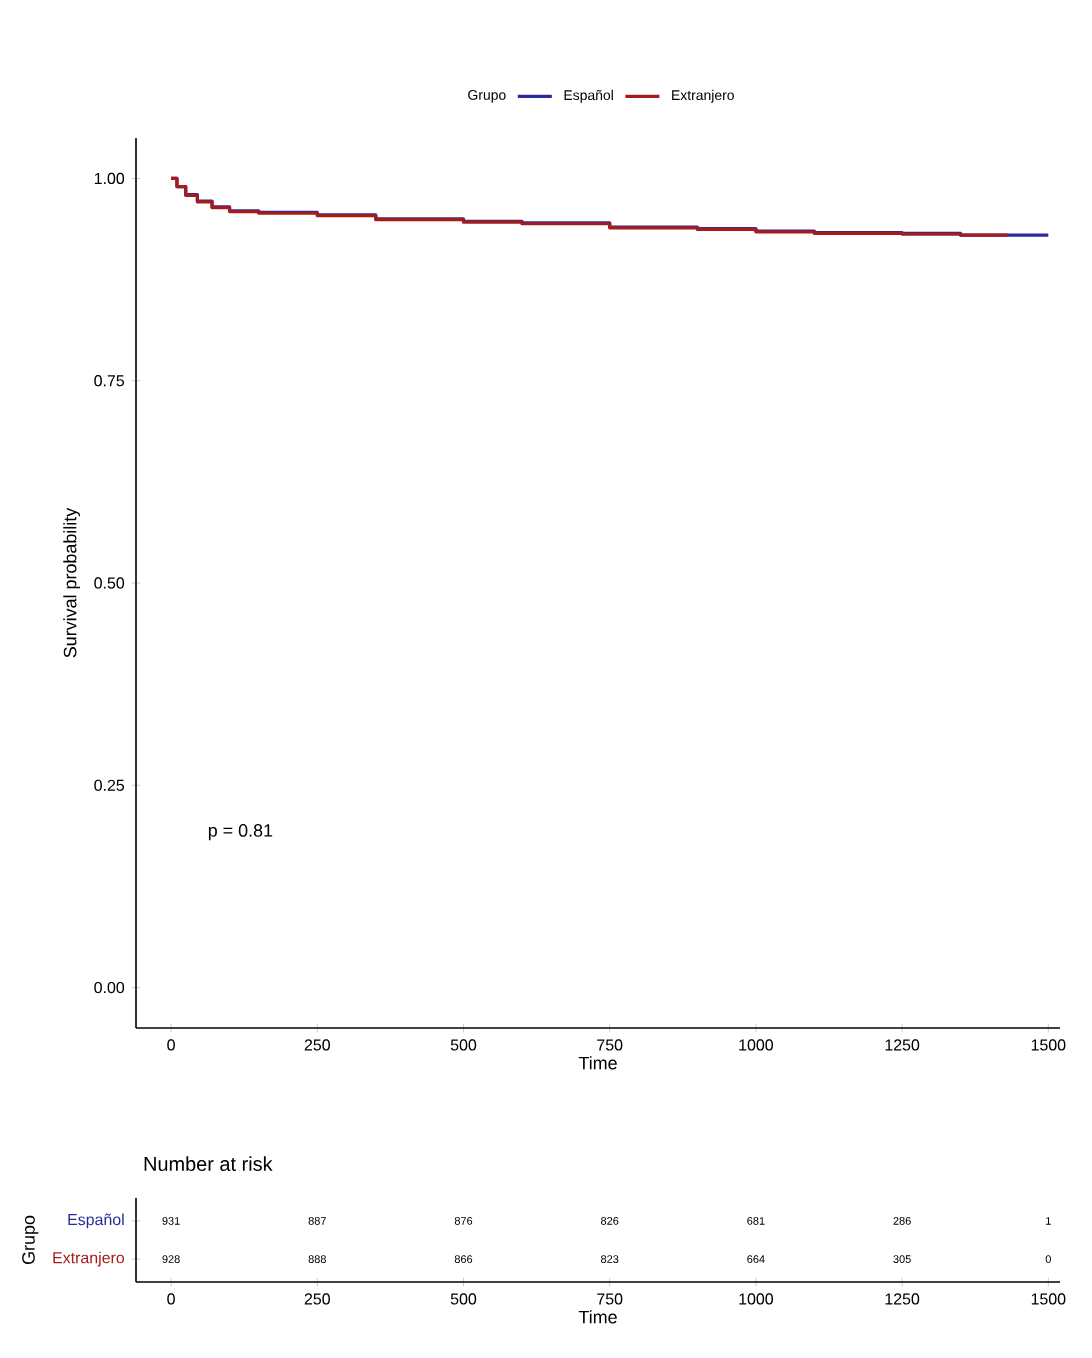 The image size is (1092, 1358). Describe the element at coordinates (208, 1163) in the screenshot. I see `chart-title: Number at risk` at that location.